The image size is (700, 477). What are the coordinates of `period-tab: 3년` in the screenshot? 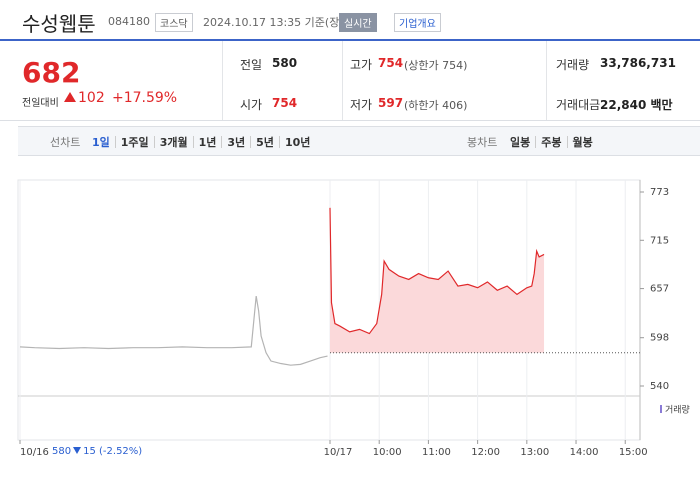 It's located at (236, 142).